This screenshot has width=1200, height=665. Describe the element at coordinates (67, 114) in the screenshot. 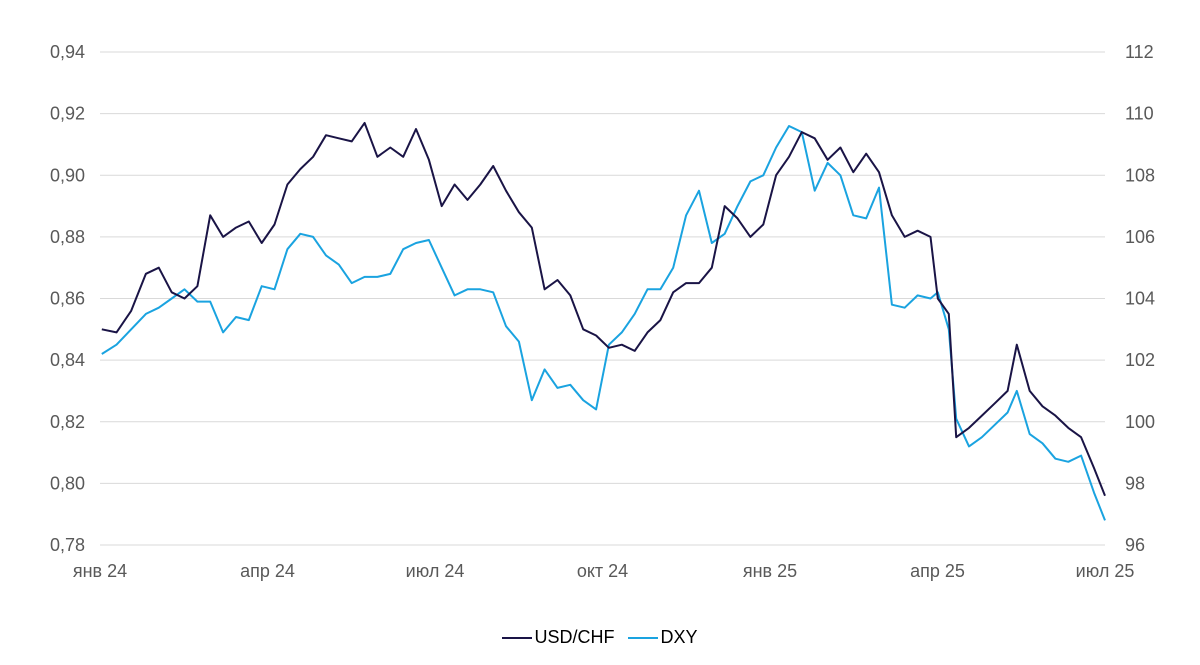

I see `y-left-tick-label: 0,92` at that location.